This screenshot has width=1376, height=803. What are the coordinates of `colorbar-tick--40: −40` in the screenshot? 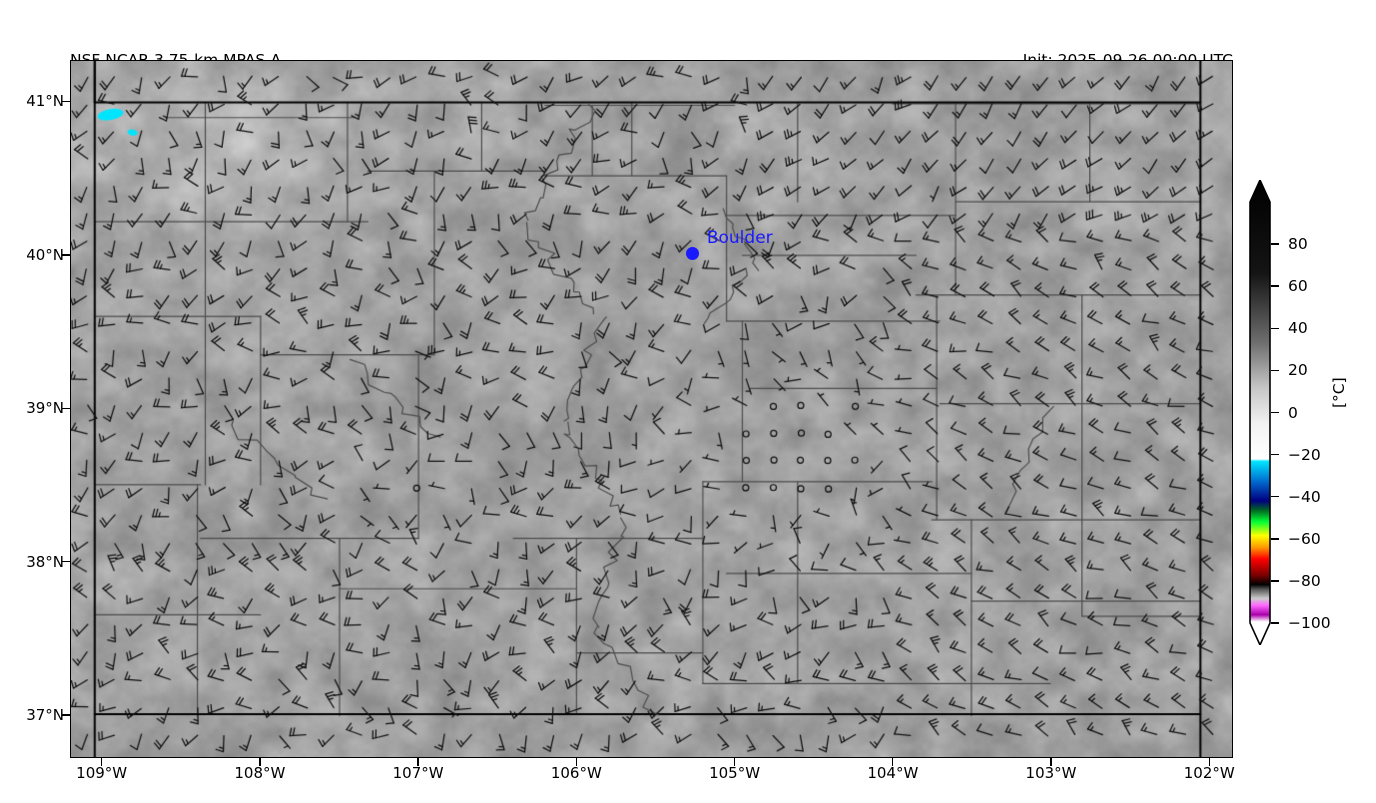 It's located at (1304, 496).